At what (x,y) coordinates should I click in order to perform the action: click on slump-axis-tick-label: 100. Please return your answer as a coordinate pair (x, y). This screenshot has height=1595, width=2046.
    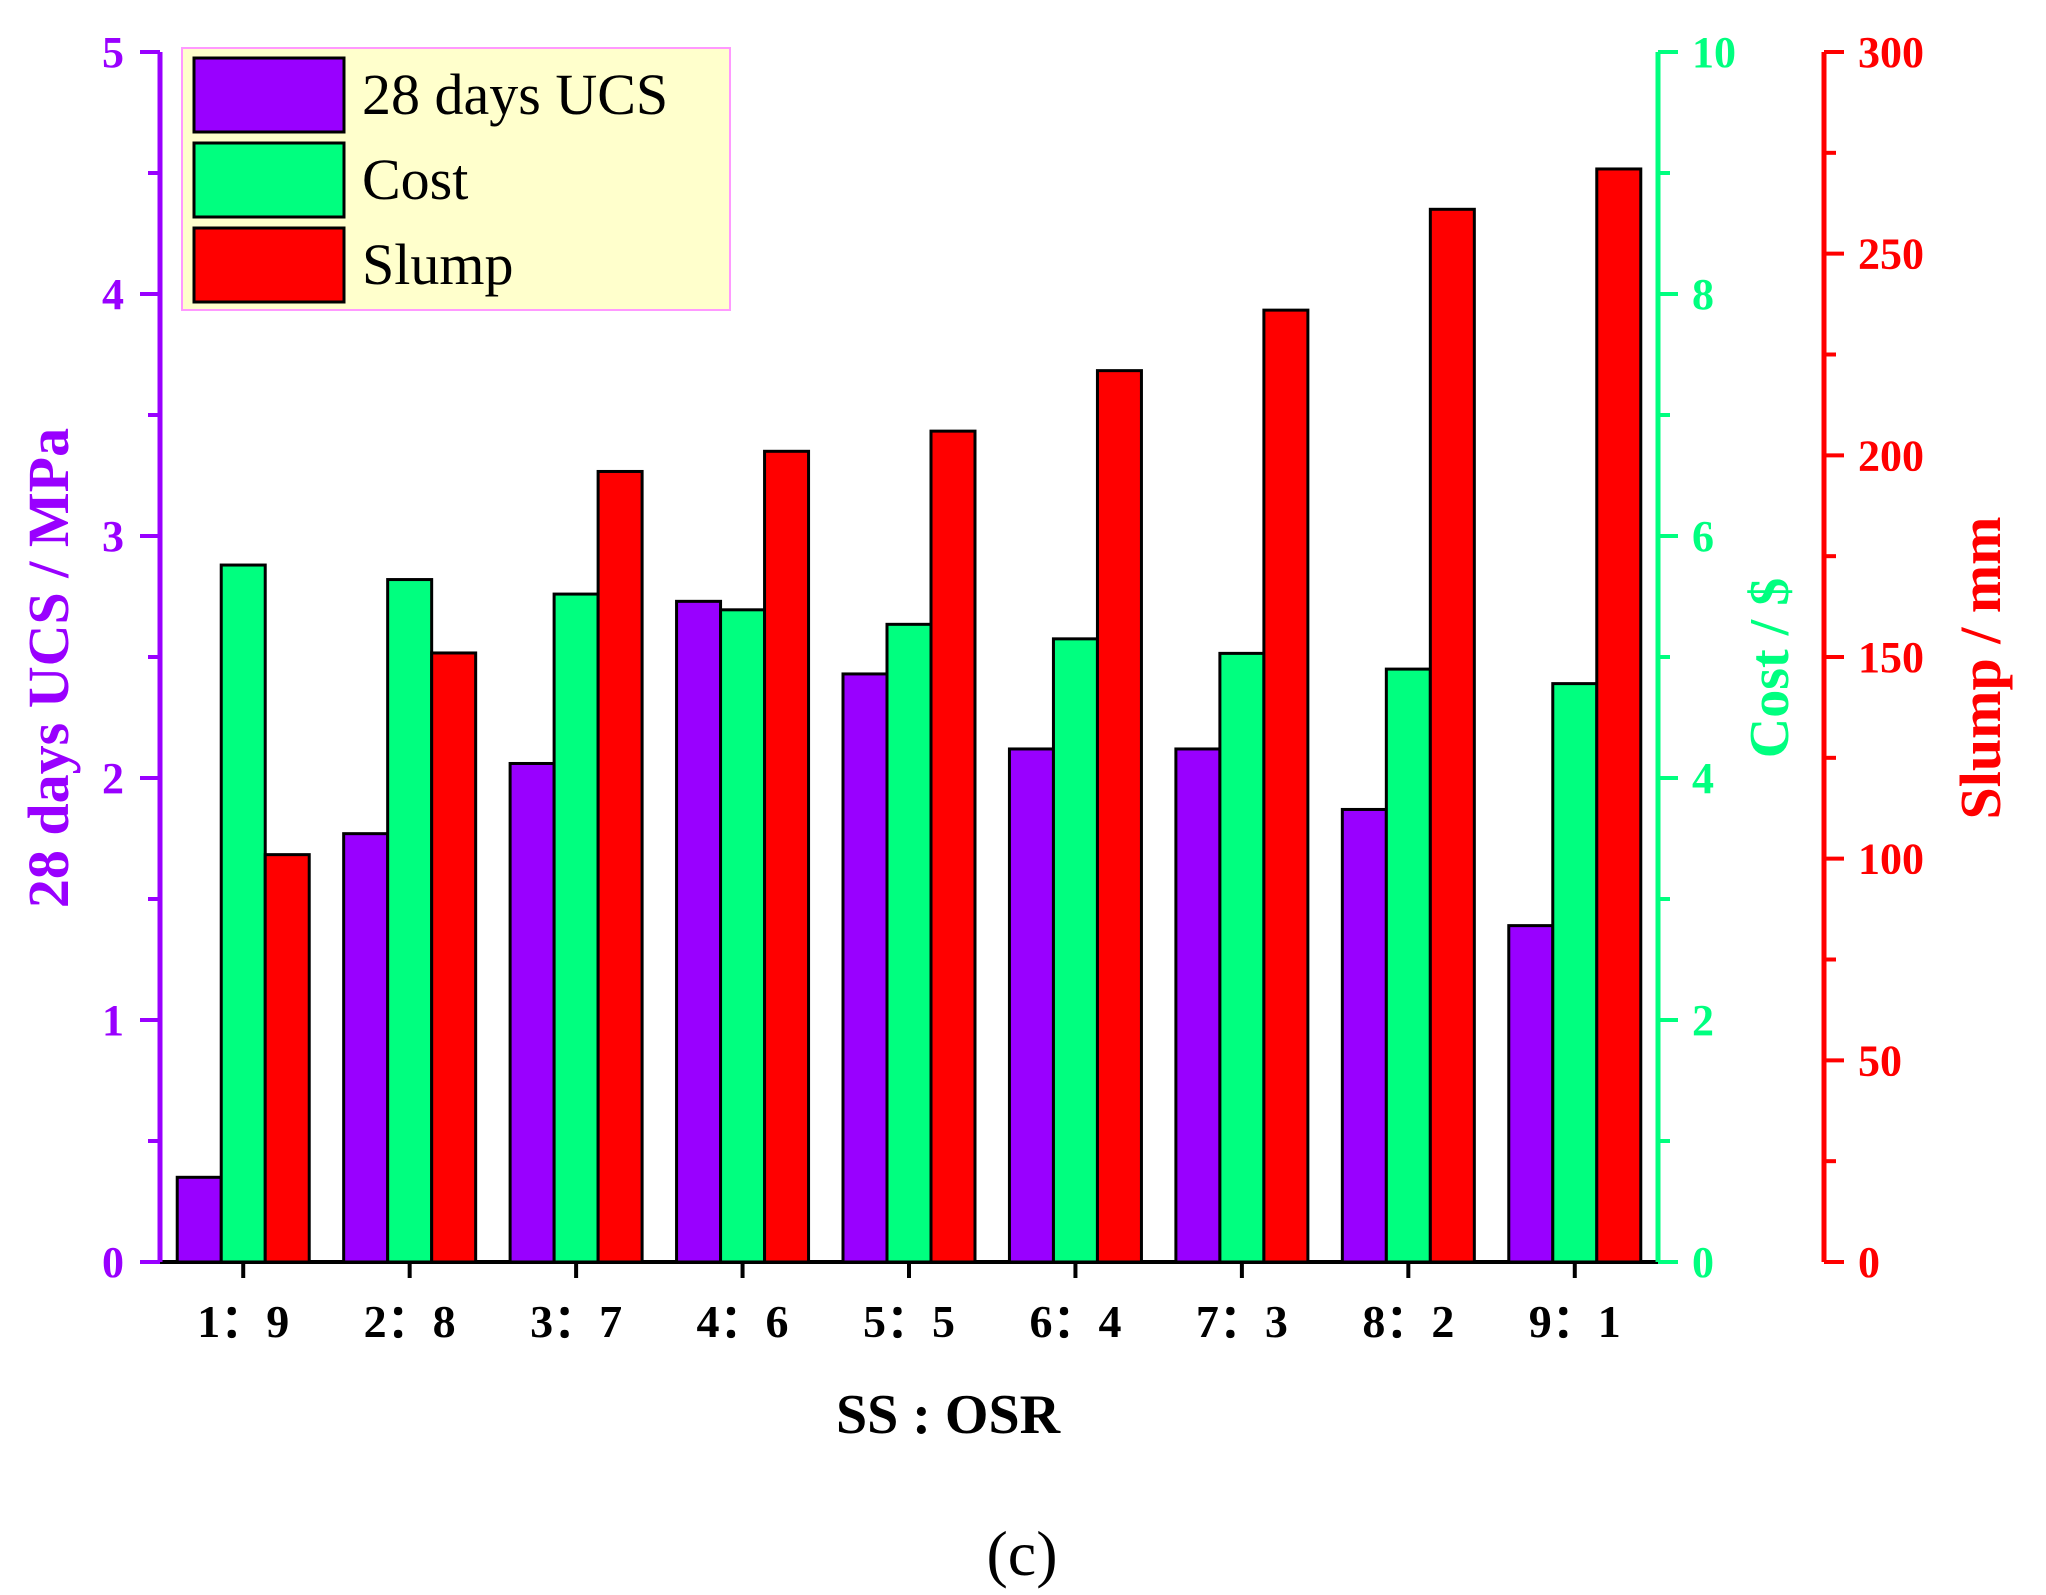
    Looking at the image, I should click on (1891, 859).